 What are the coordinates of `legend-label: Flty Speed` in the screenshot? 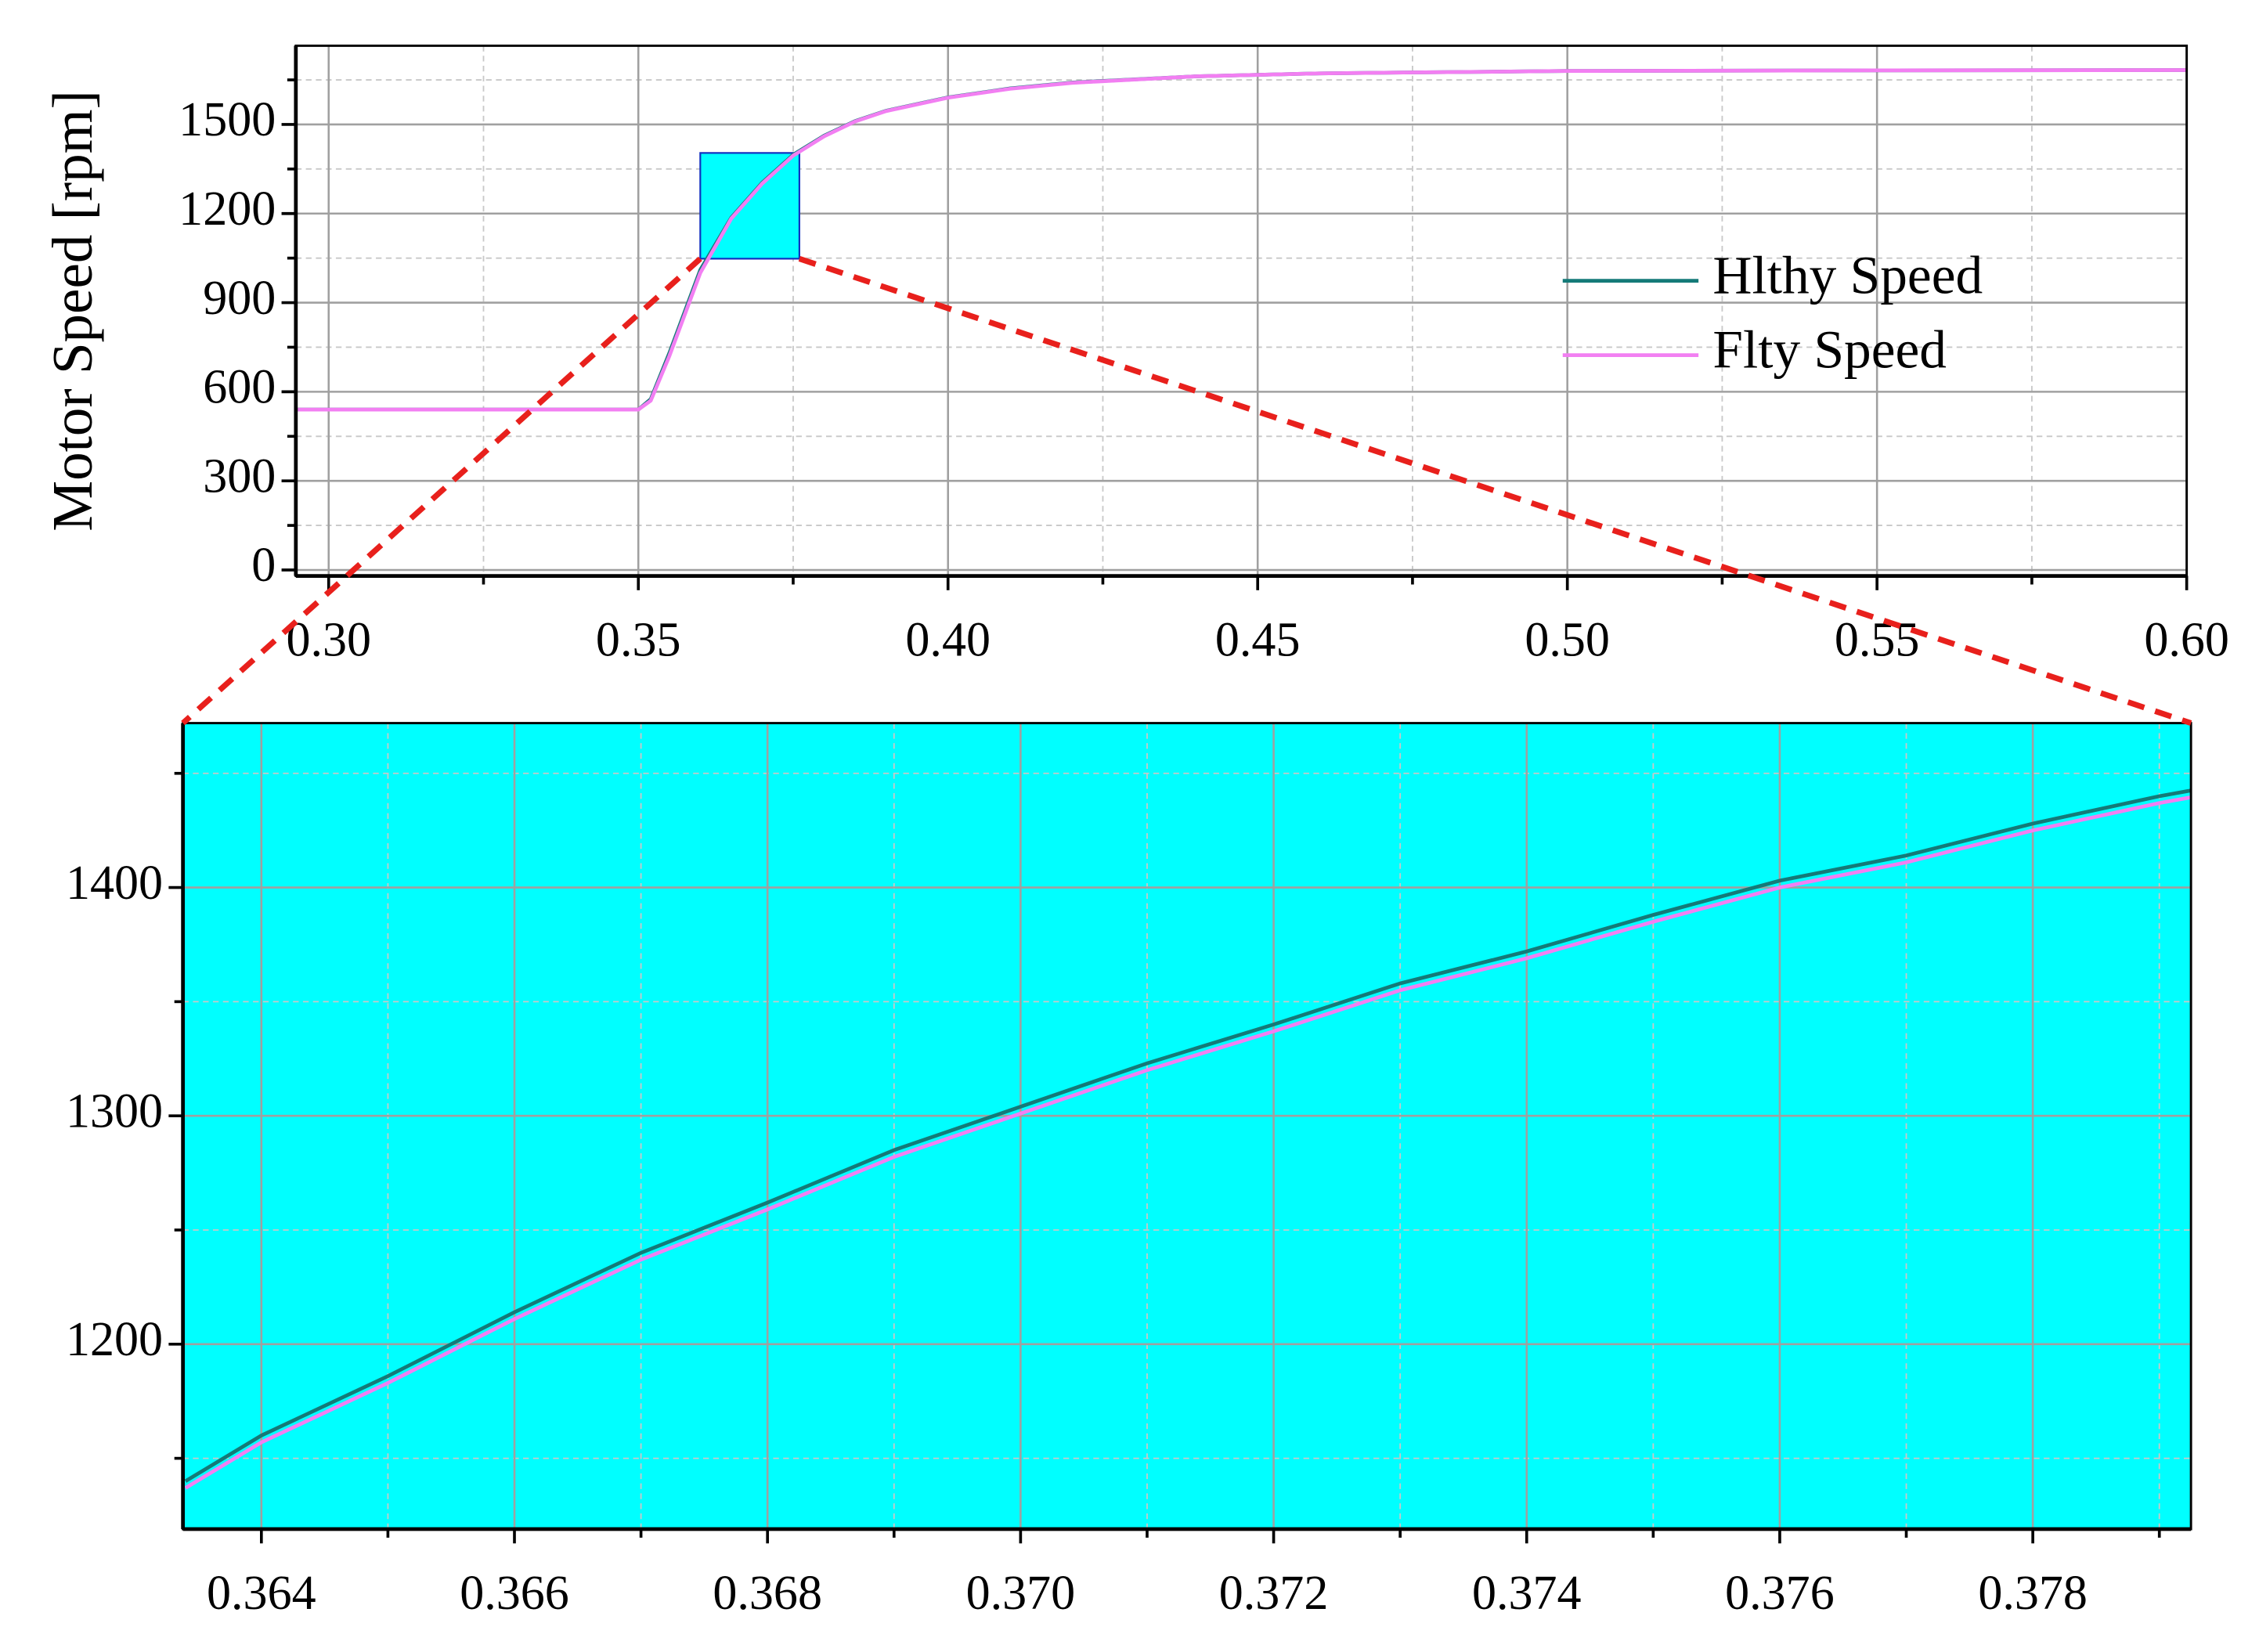 It's located at (1829, 350).